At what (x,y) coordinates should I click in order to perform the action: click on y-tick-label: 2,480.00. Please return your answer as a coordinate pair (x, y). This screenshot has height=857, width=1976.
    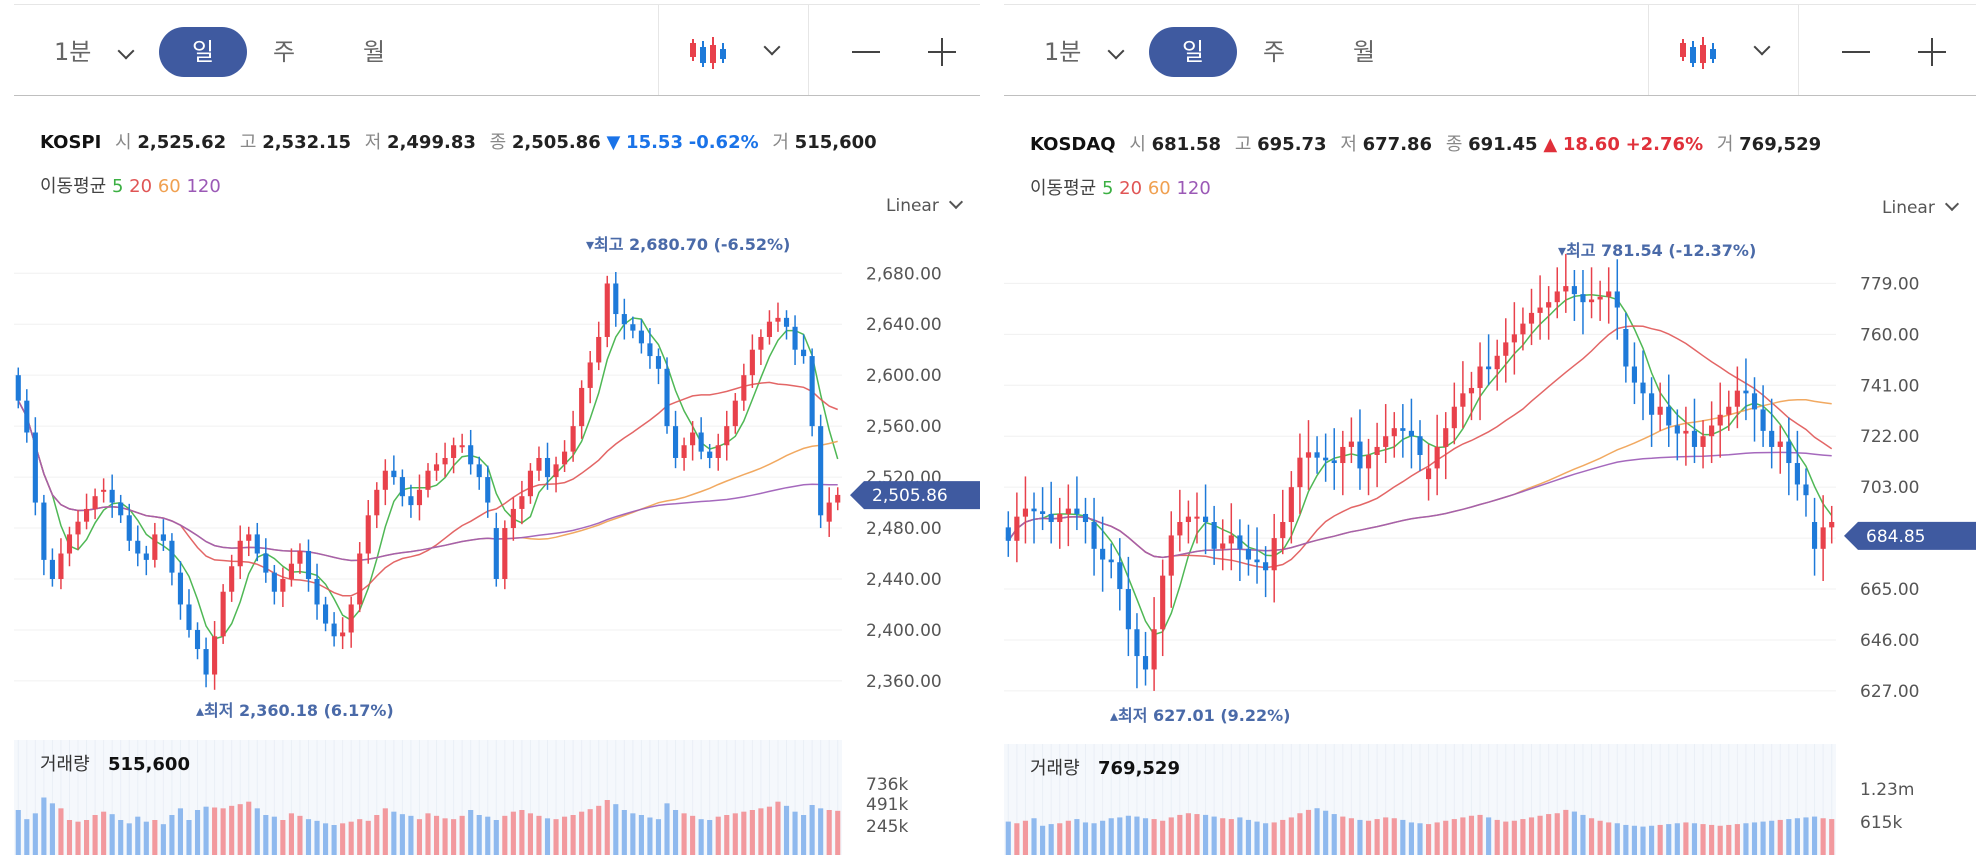
    Looking at the image, I should click on (904, 529).